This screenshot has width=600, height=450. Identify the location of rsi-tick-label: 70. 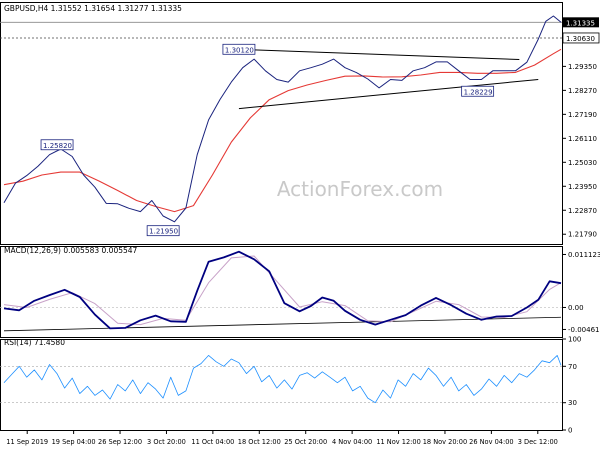
(572, 367).